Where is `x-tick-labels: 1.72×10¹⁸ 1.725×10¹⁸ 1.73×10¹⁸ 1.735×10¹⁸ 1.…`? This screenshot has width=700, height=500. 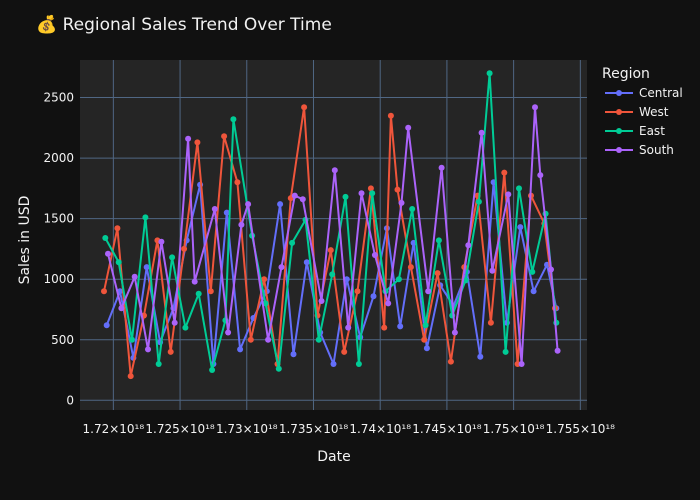 x-tick-labels: 1.72×10¹⁸ 1.725×10¹⁸ 1.73×10¹⁸ 1.735×10¹⁸ 1.… is located at coordinates (349, 429).